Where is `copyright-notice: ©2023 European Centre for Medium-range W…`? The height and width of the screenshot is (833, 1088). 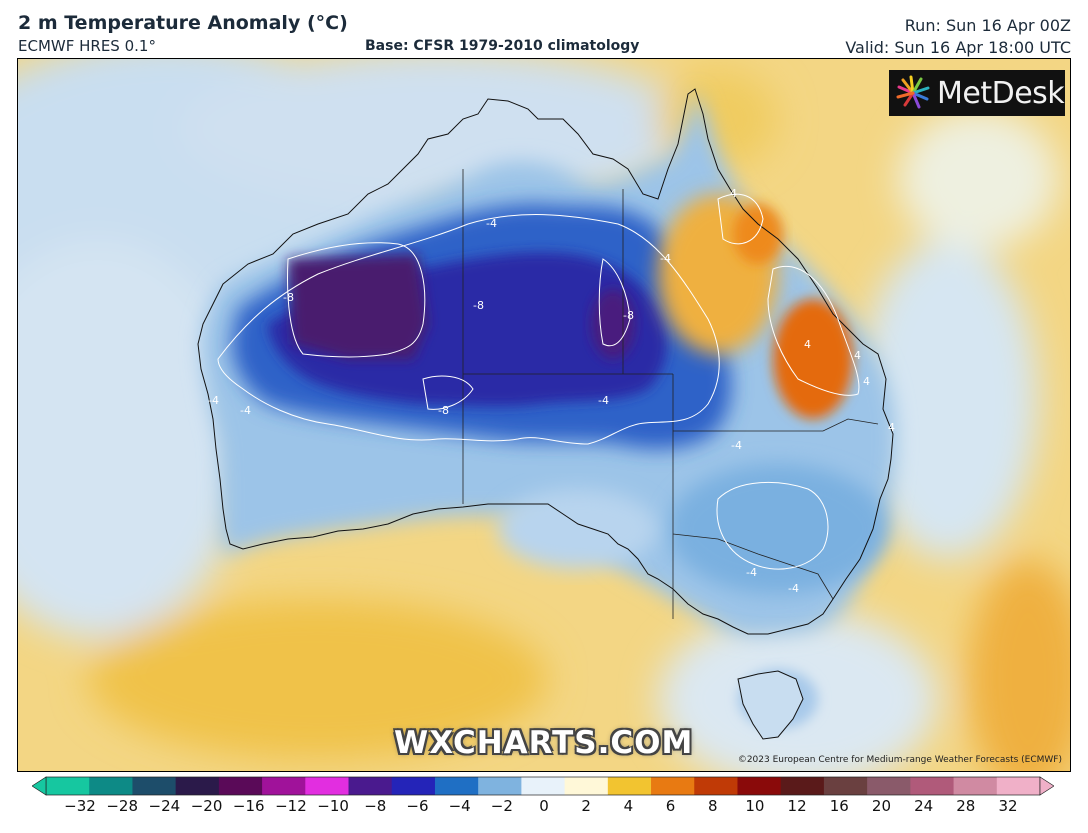
copyright-notice: ©2023 European Centre for Medium-range W… is located at coordinates (899, 760).